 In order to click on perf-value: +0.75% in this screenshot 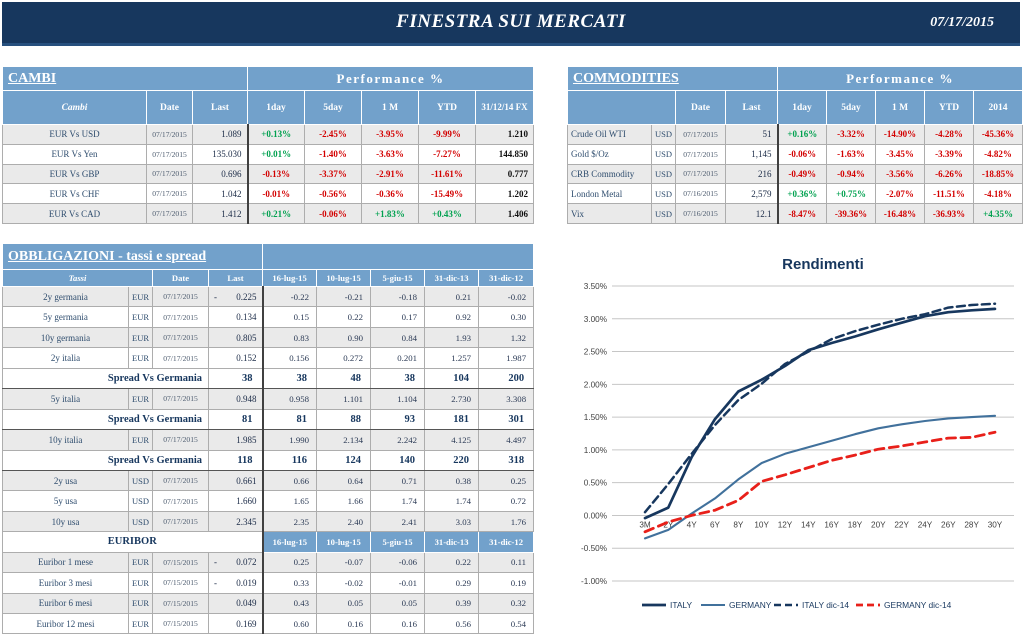, I will do `click(851, 194)`.